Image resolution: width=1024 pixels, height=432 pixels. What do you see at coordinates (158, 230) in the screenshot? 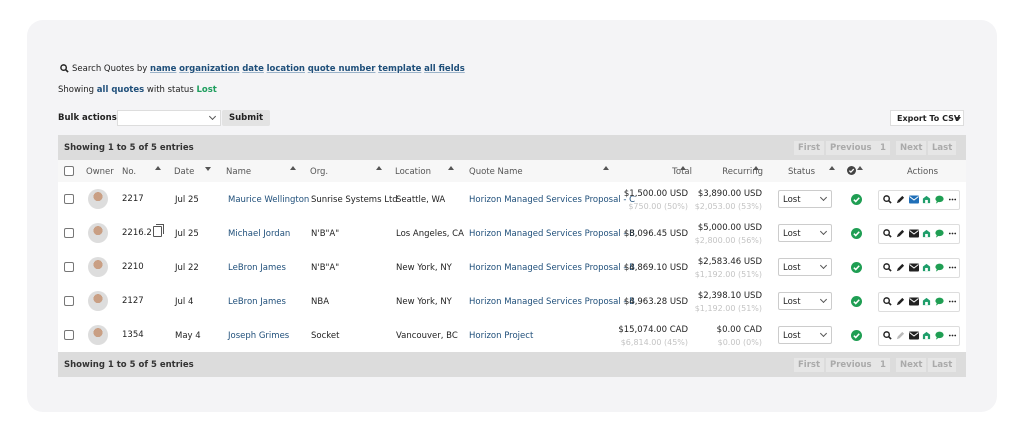
I see `copy-icon` at bounding box center [158, 230].